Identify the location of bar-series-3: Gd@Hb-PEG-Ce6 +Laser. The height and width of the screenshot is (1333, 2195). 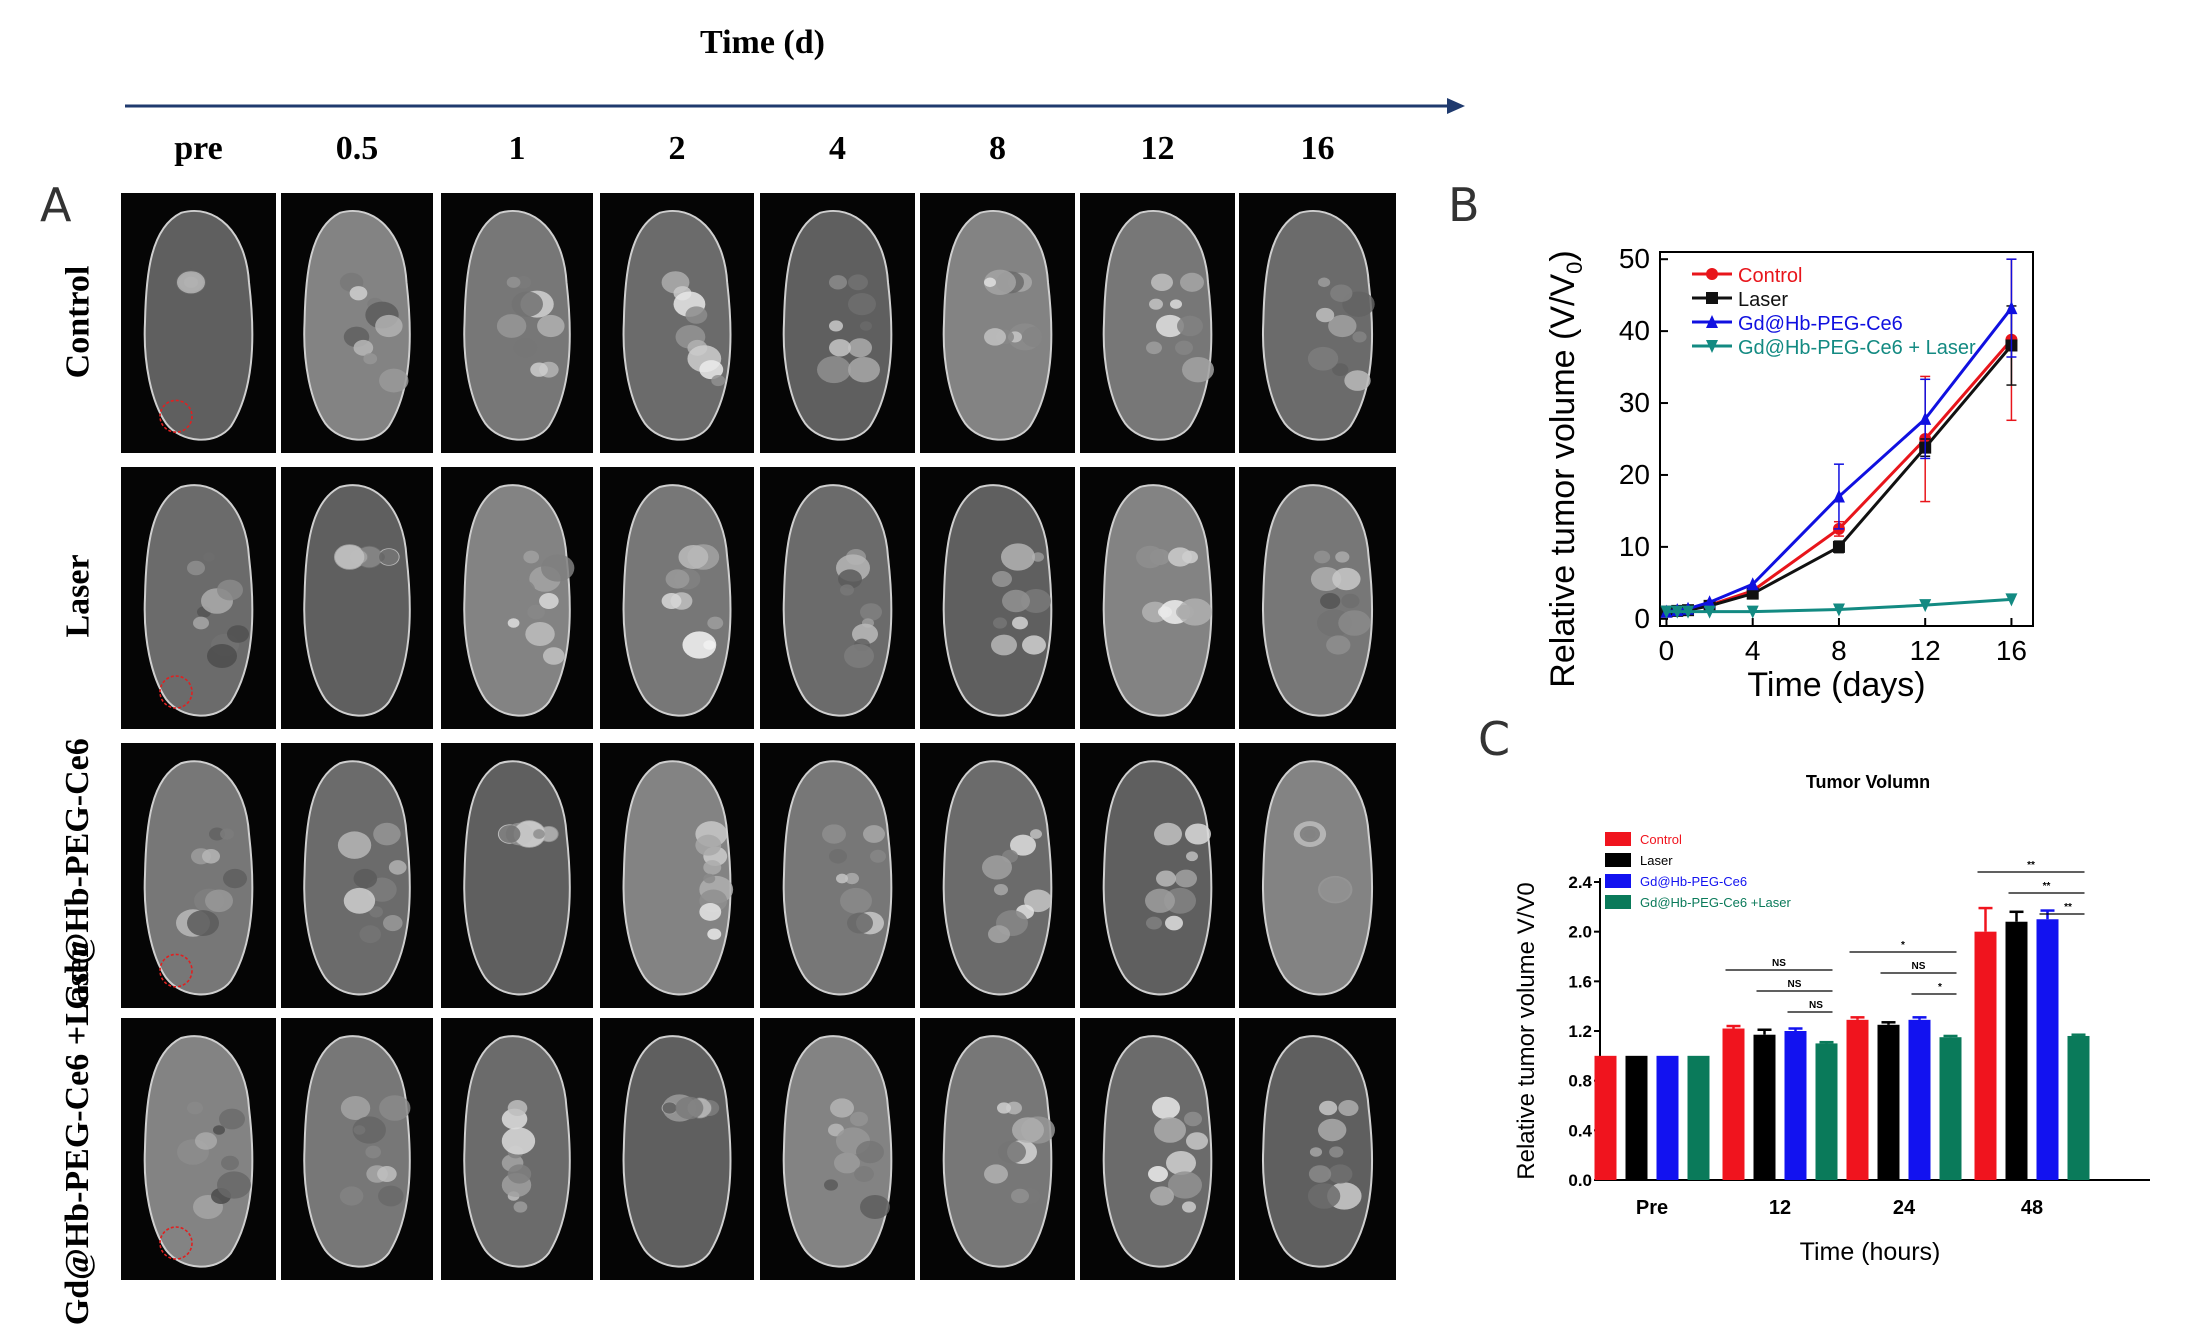
(1847, 1037).